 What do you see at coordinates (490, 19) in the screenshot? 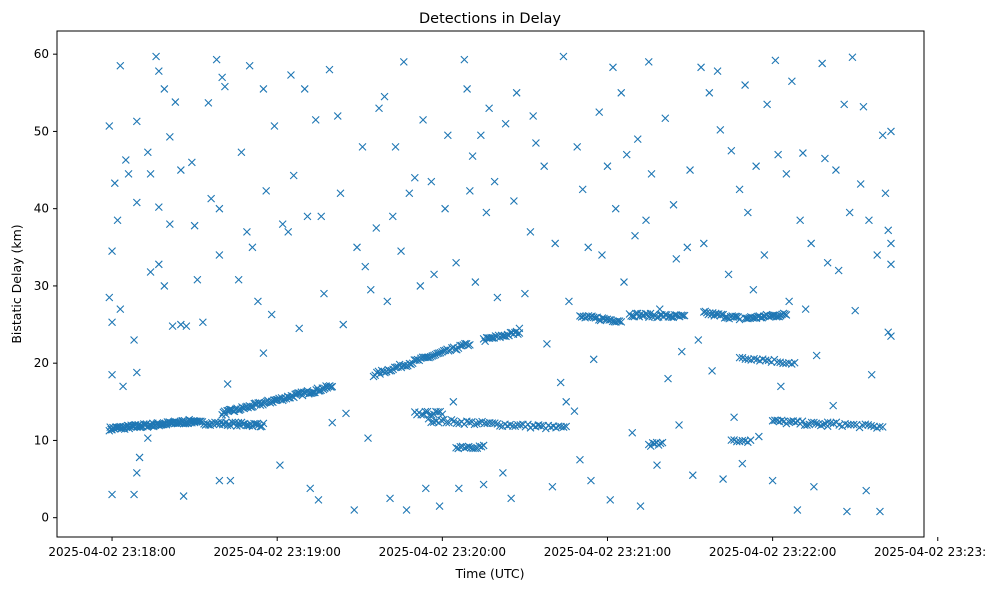
I see `chart-title: Detections in Delay` at bounding box center [490, 19].